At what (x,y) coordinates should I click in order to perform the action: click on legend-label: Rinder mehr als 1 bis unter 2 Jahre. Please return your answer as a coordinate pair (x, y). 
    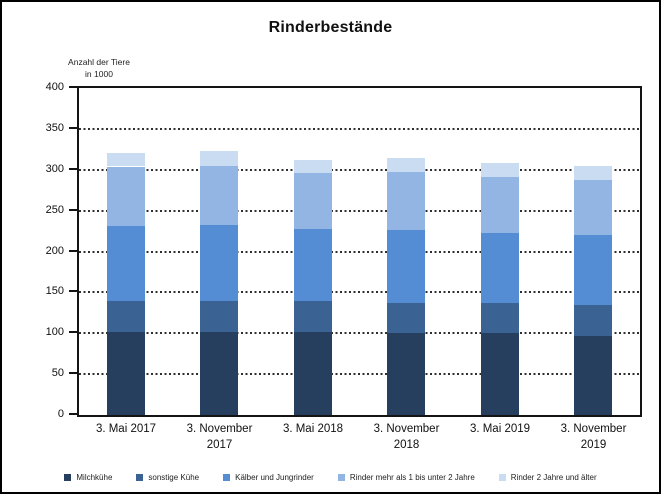
    Looking at the image, I should click on (412, 477).